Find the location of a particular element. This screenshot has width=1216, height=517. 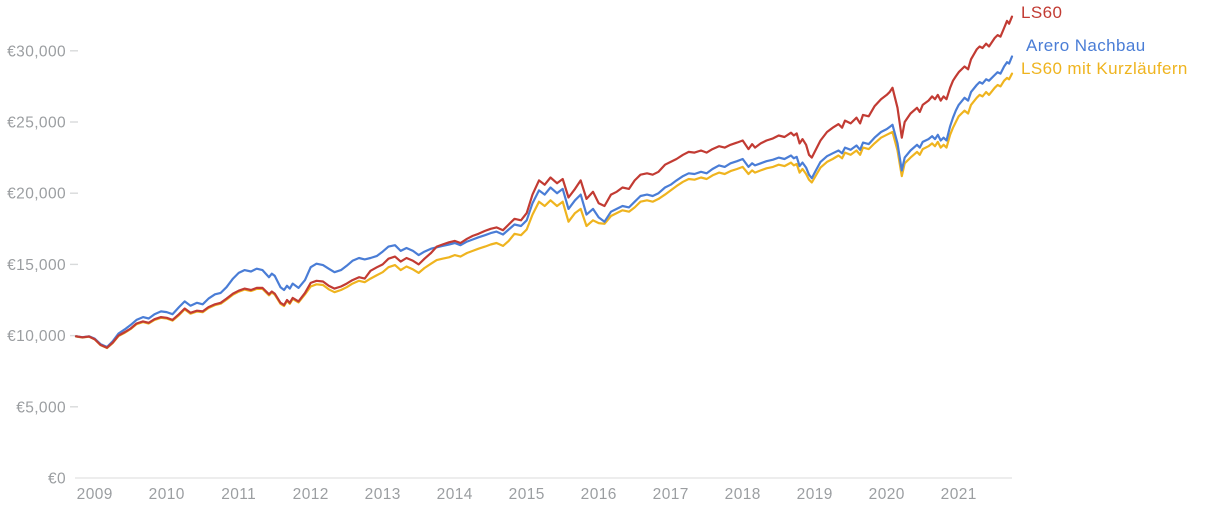

y-tick-label: €30,000 is located at coordinates (36, 51).